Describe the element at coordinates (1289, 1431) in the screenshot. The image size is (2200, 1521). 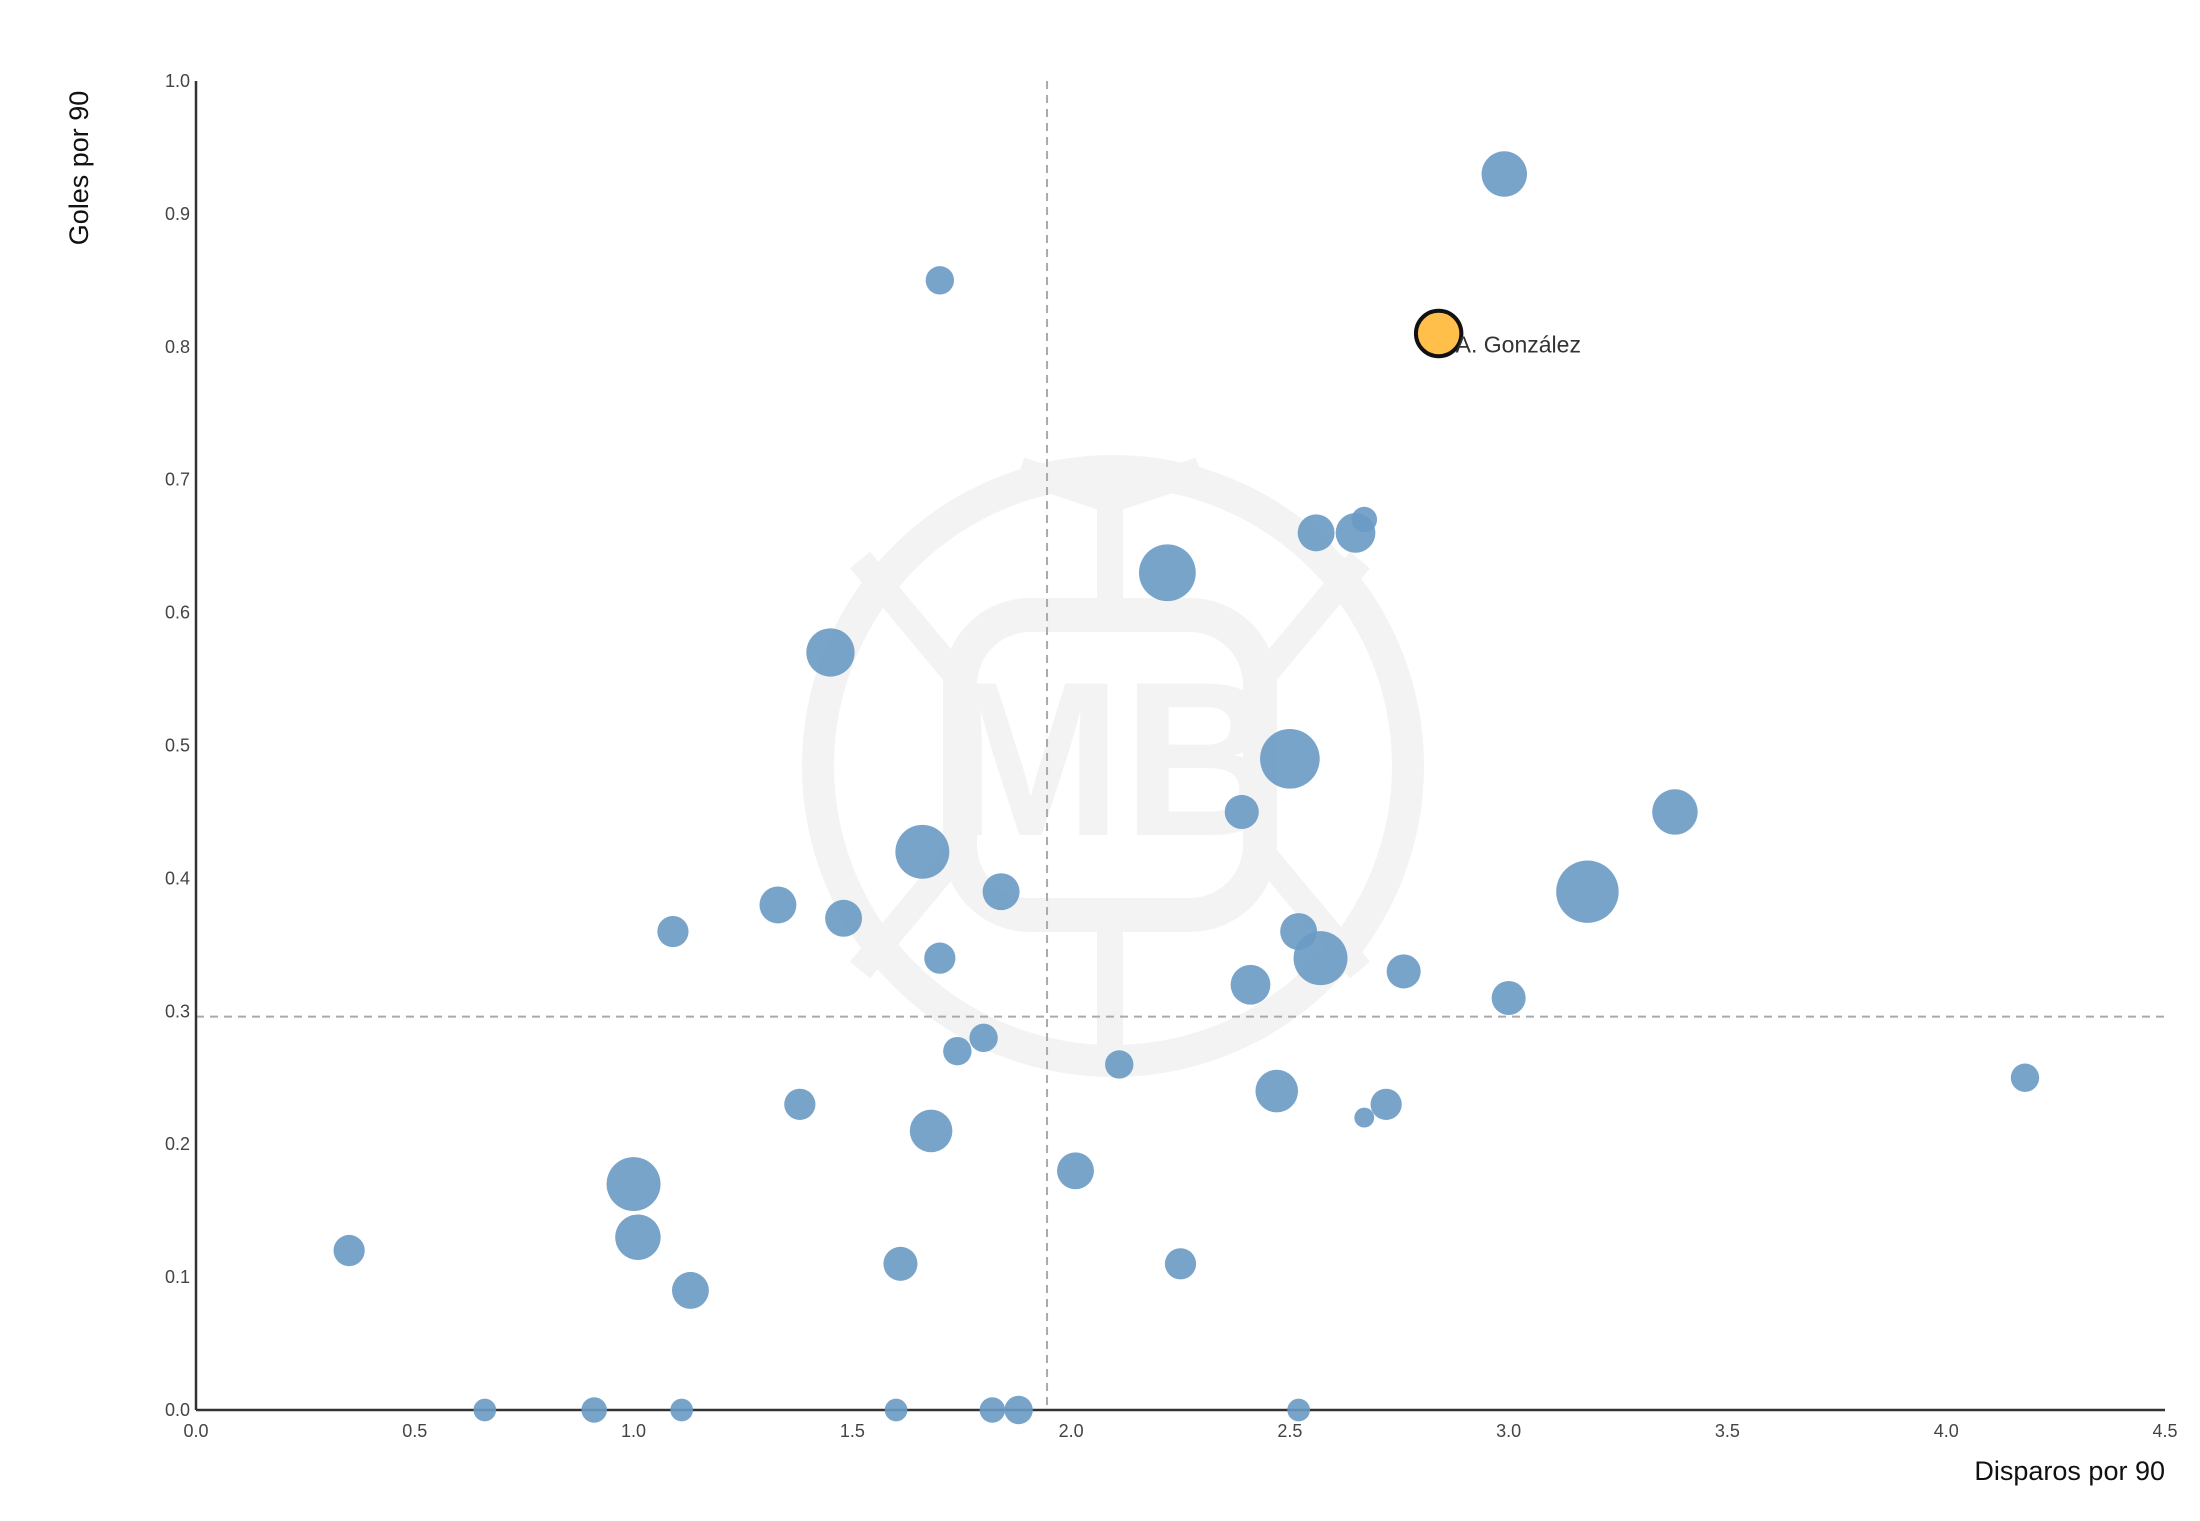
I see `x-tick-label: 2.5` at that location.